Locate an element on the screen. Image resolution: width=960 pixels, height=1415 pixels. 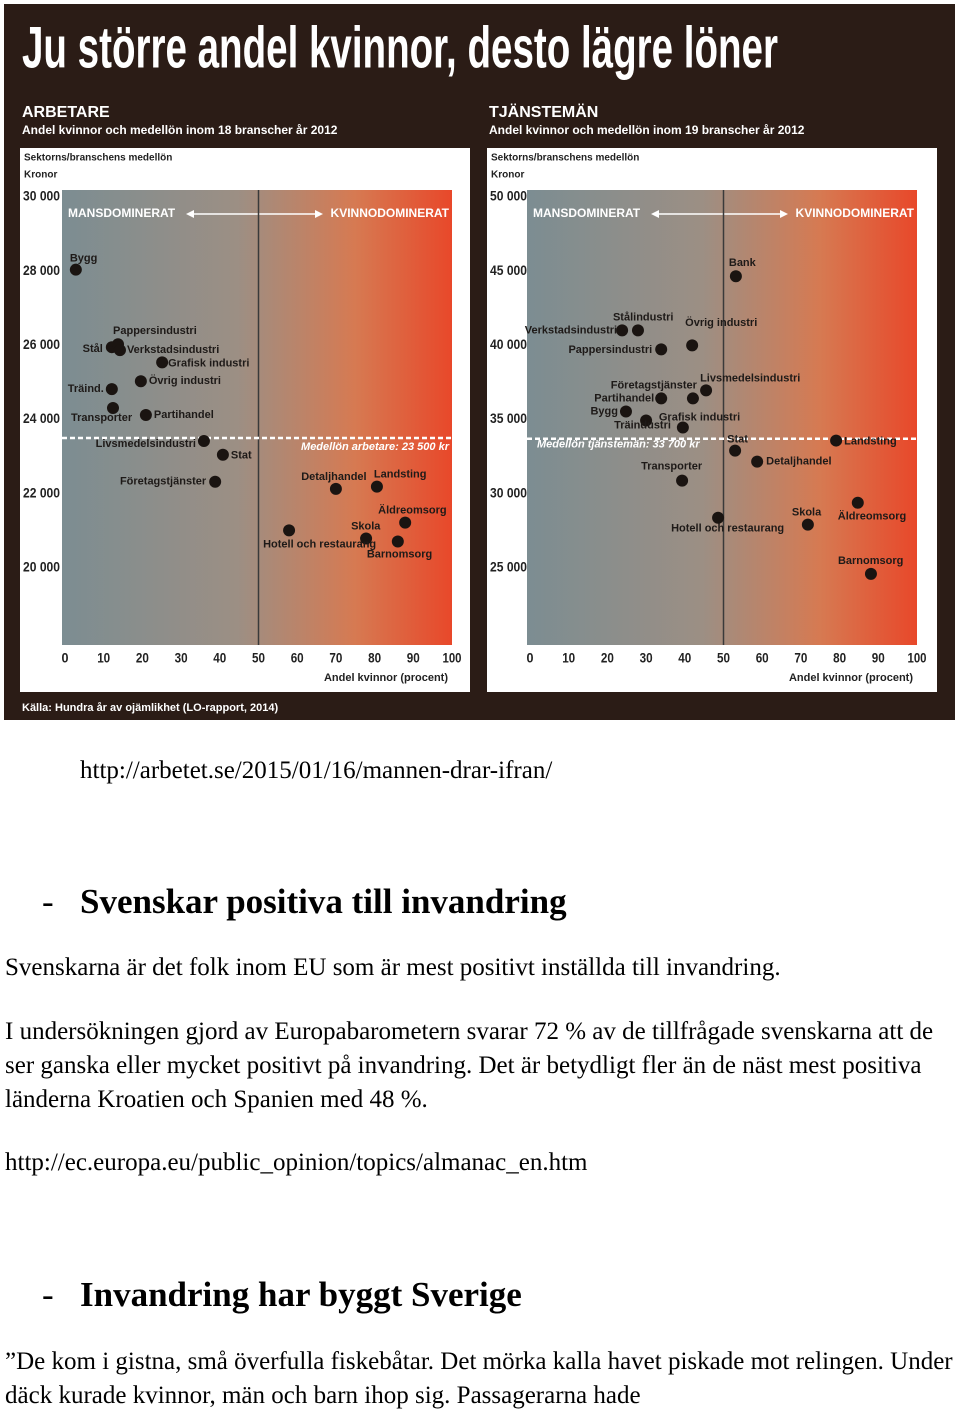
point-label: Bank is located at coordinates (743, 263).